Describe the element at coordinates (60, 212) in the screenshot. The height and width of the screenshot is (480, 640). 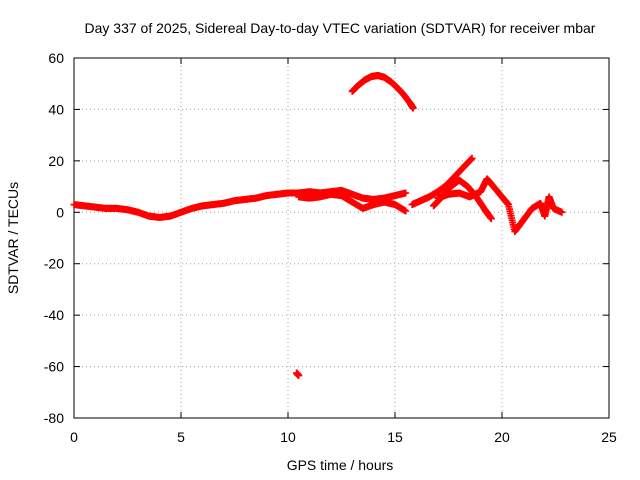
I see `y-tick-label: 0` at that location.